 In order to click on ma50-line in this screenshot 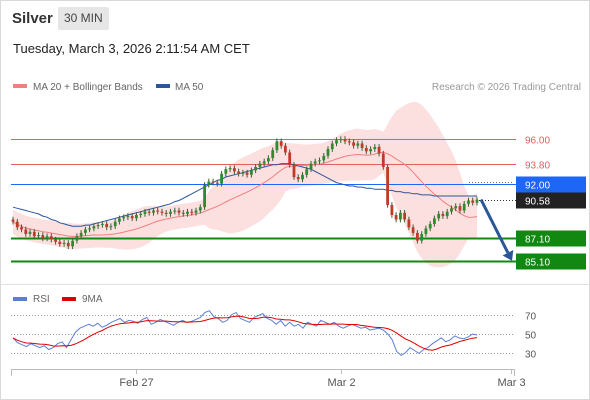, I will do `click(244, 195)`.